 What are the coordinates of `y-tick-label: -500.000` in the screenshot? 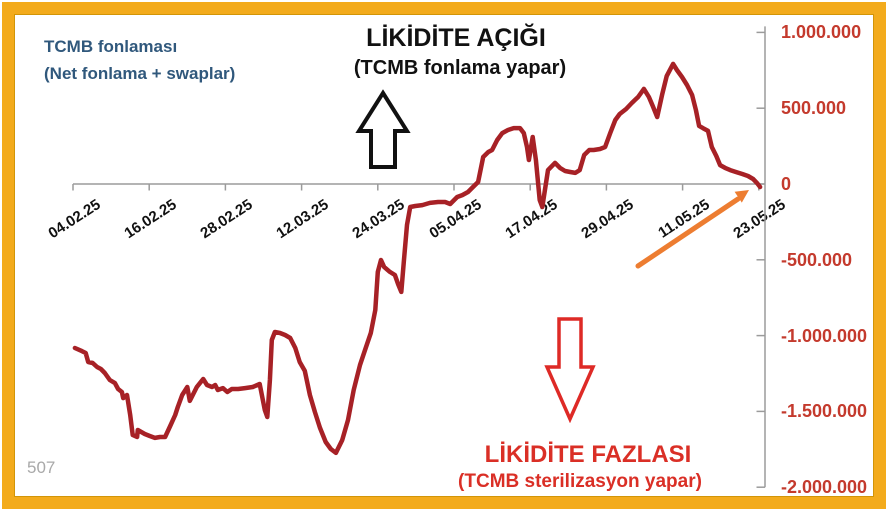 It's located at (817, 259).